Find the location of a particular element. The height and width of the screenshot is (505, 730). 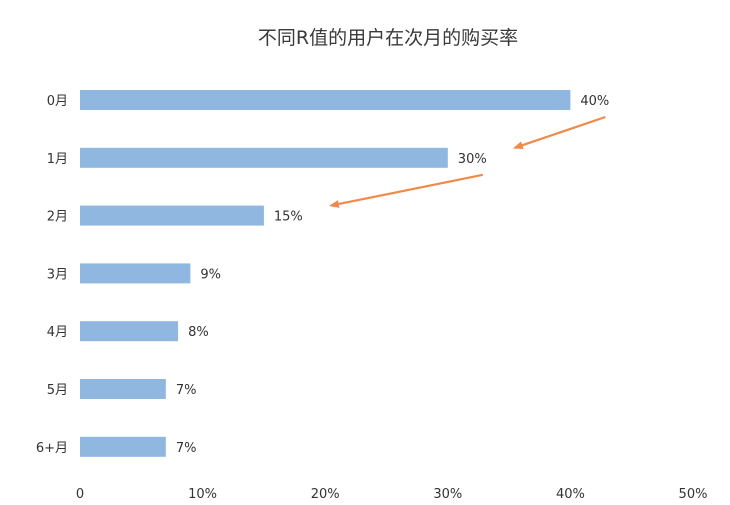

value-label-0: 40% is located at coordinates (594, 101).